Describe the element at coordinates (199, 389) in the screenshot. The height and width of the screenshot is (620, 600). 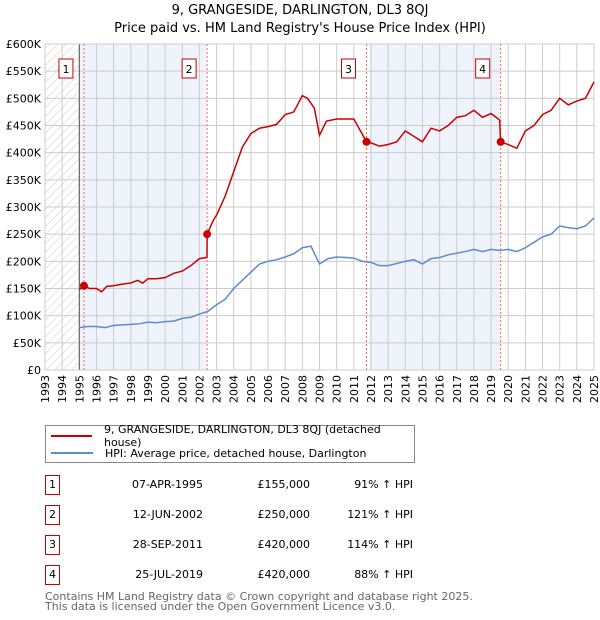
I see `x-tick-label: 2002` at that location.